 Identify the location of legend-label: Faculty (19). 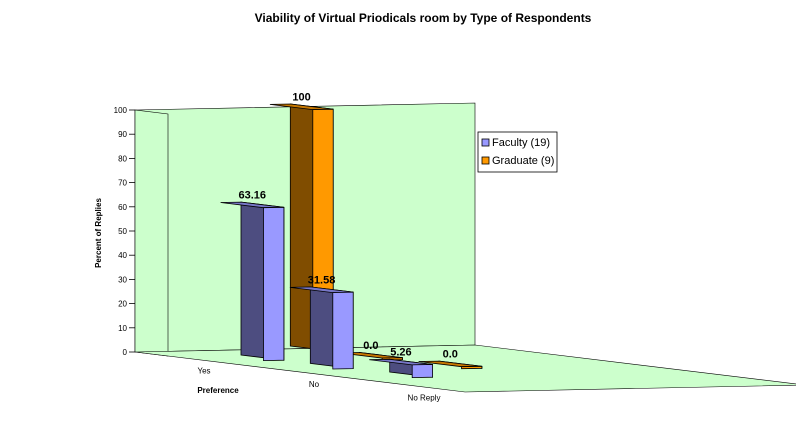
(521, 143).